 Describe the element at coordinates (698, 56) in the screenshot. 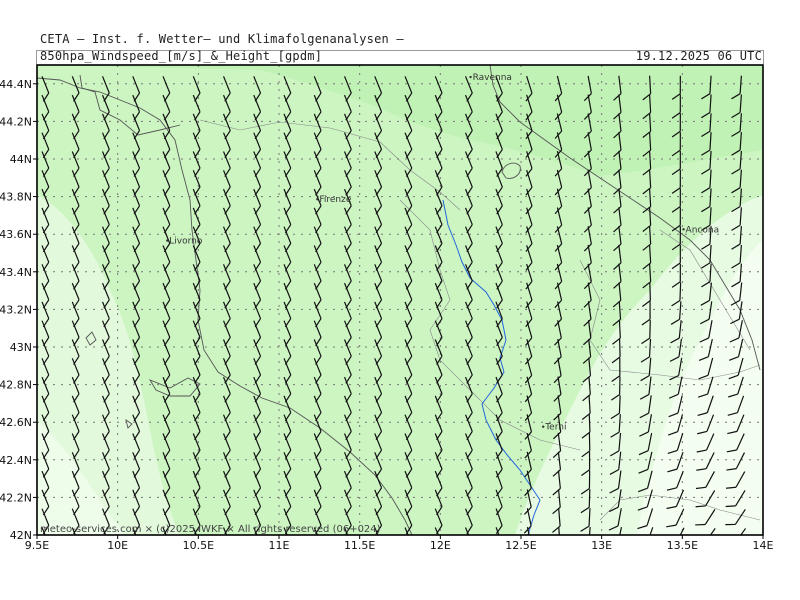

I see `header-date: 19.12.2025 06 UTC` at that location.